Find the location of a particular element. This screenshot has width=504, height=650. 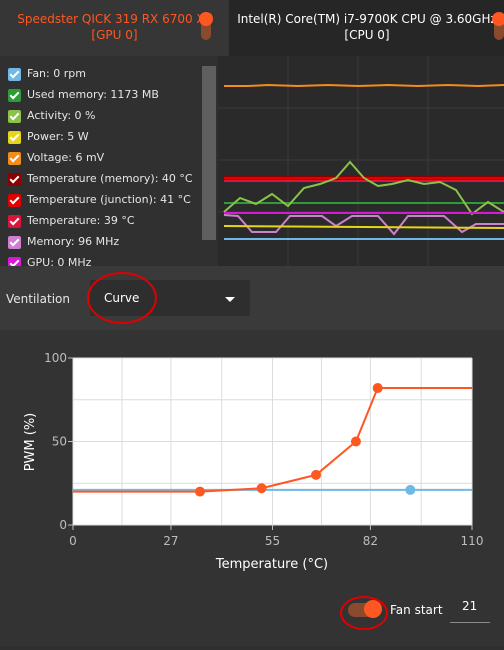

y-tick-label: 100 is located at coordinates (55, 358).